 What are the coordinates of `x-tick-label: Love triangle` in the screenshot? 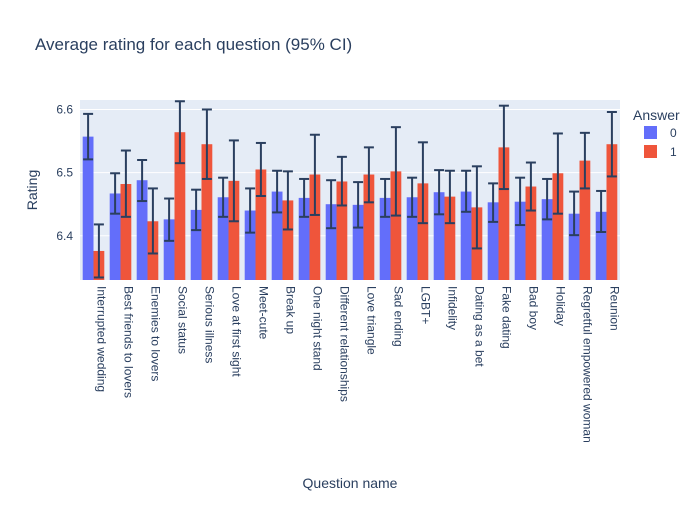 It's located at (372, 320).